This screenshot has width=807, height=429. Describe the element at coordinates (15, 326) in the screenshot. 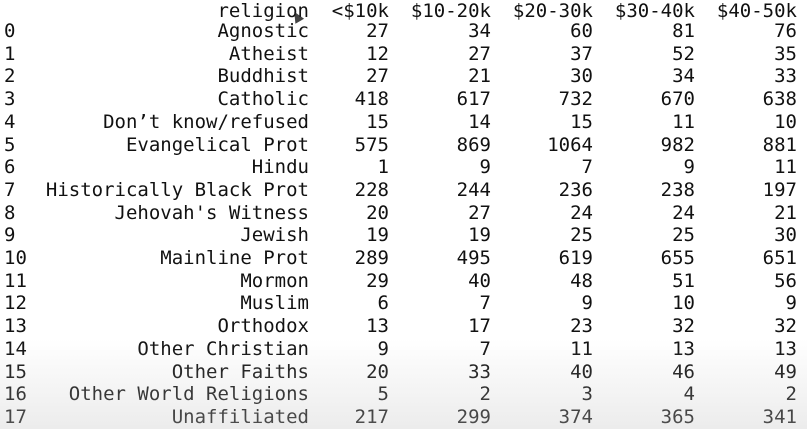

I see `row-index: 13` at that location.